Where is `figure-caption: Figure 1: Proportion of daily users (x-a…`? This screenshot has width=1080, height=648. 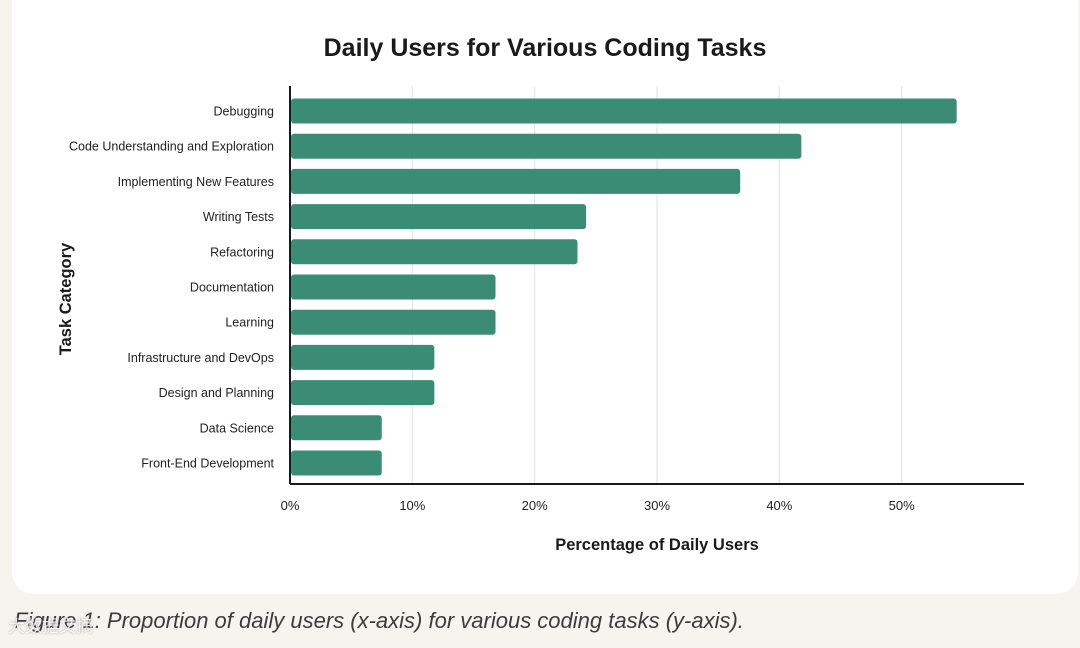
figure-caption: Figure 1: Proportion of daily users (x-a… is located at coordinates (379, 620).